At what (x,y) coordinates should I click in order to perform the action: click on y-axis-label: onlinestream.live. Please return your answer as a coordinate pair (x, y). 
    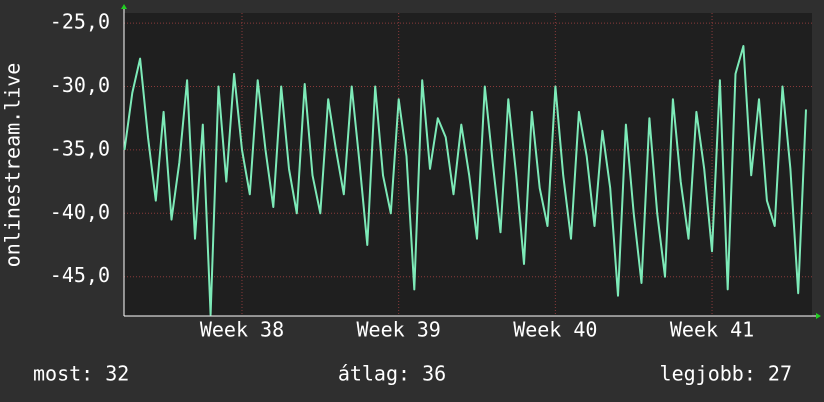
    Looking at the image, I should click on (13, 165).